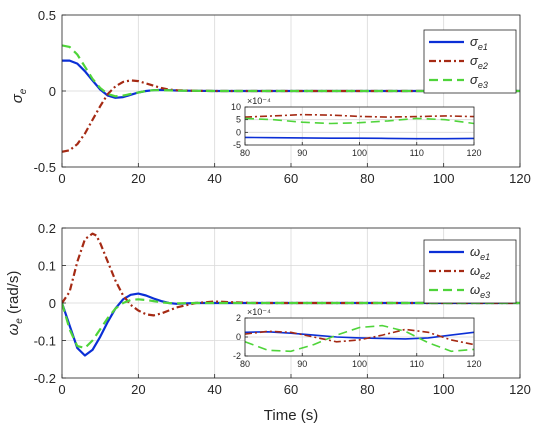 The image size is (550, 434). What do you see at coordinates (47, 15) in the screenshot?
I see `sigma-y-tick-label: 0.5` at bounding box center [47, 15].